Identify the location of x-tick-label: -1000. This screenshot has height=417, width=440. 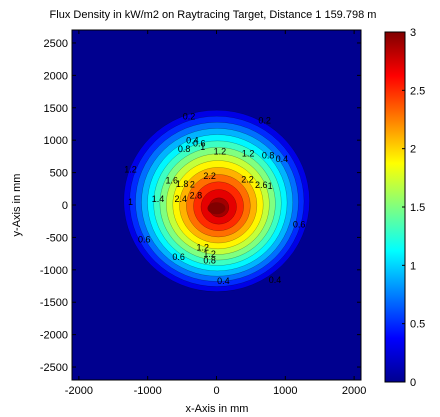
(148, 391).